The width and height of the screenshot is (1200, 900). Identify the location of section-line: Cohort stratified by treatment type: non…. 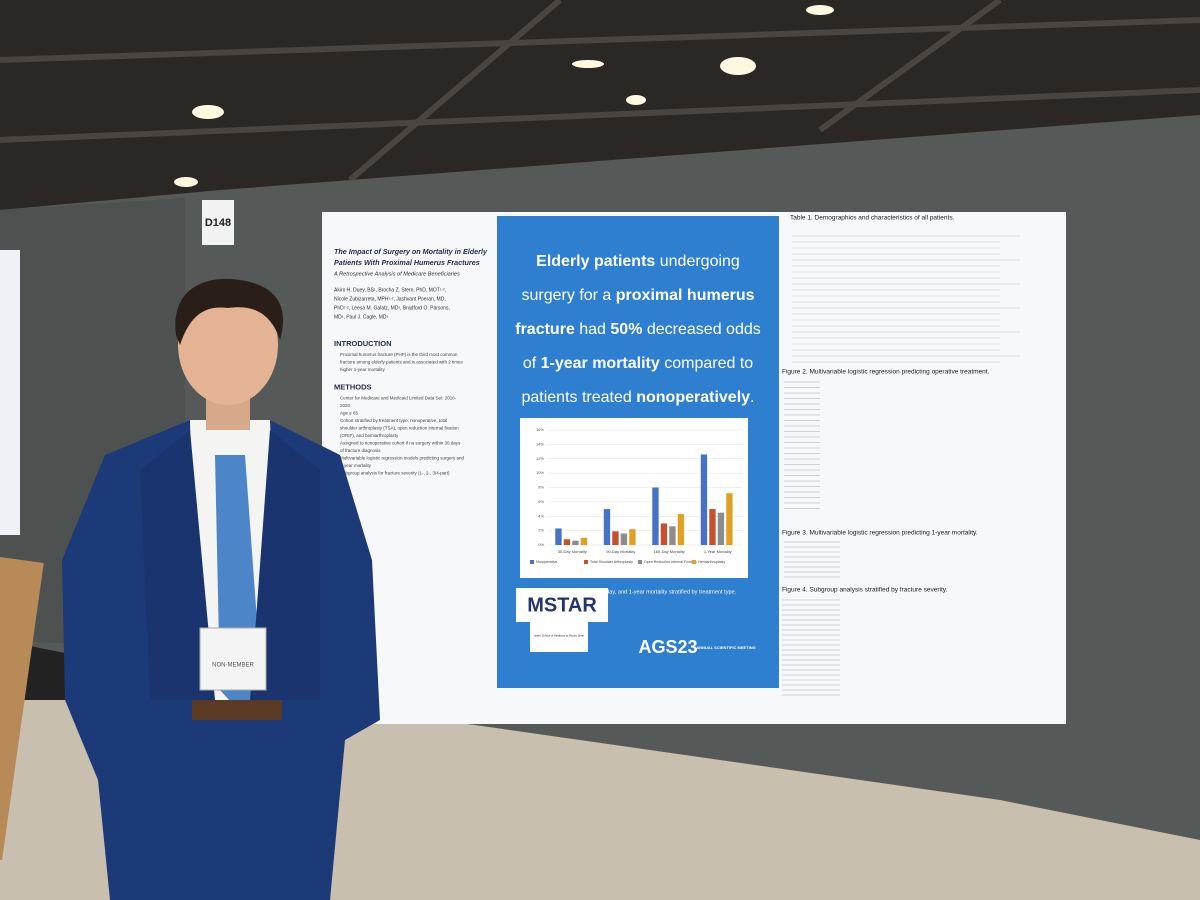
(393, 420).